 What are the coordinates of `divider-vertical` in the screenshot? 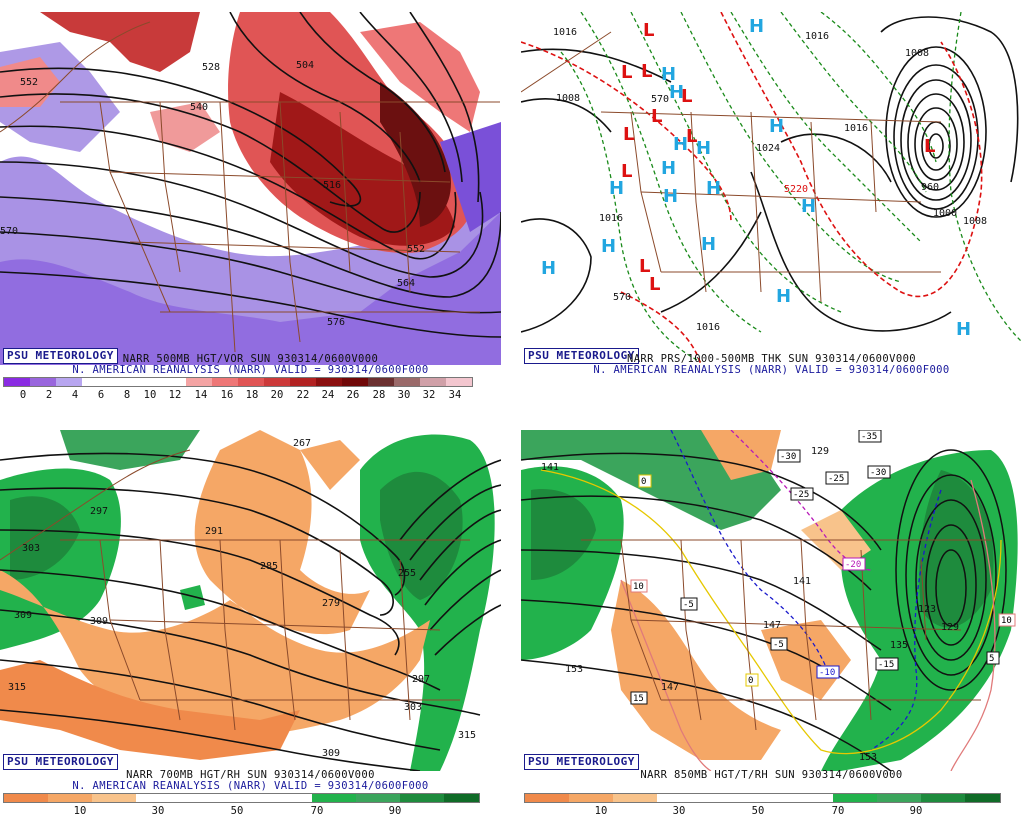 It's located at (511, 408).